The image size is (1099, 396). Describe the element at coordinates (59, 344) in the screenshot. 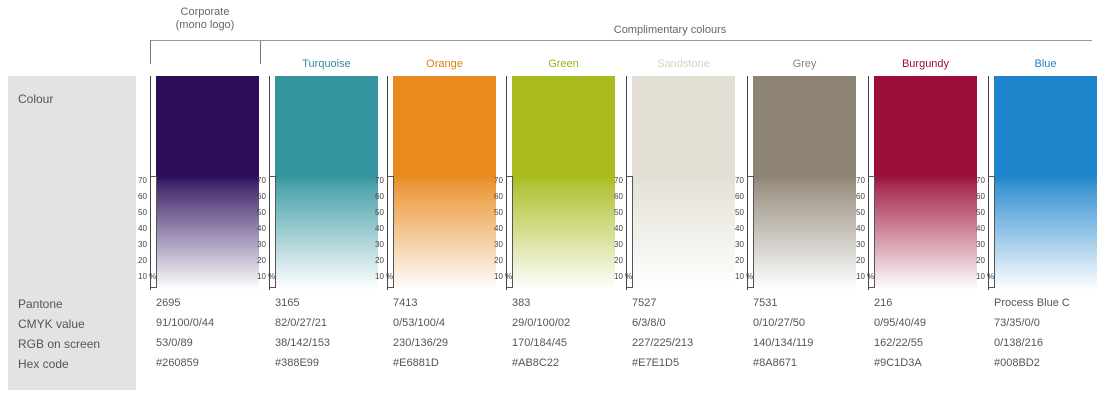

I see `row-label-rgb: RGB on screen` at that location.